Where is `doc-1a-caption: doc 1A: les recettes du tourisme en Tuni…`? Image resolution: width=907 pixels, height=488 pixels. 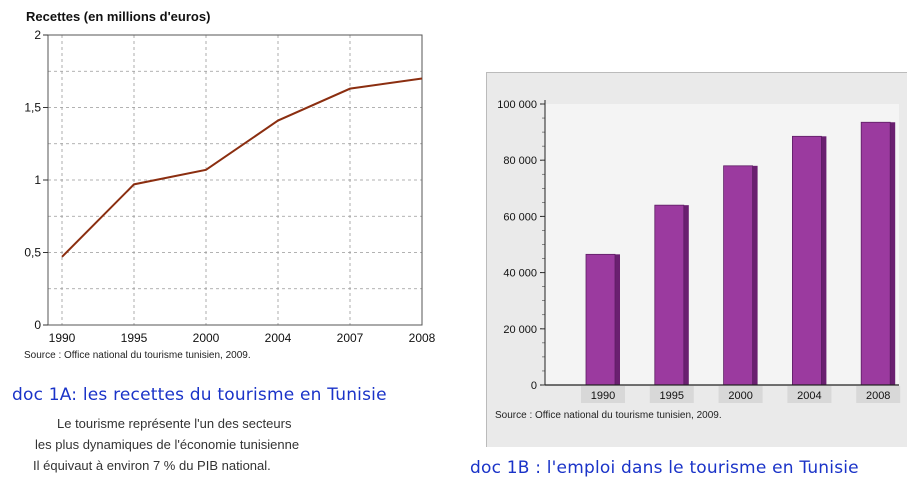 doc-1a-caption: doc 1A: les recettes du tourisme en Tuni… is located at coordinates (199, 395).